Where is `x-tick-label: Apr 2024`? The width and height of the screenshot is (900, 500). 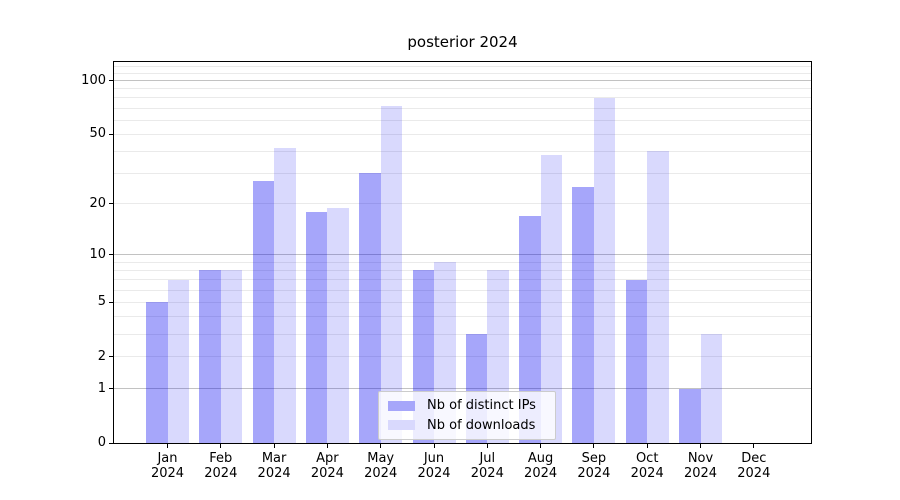
x-tick-label: Apr 2024 is located at coordinates (327, 466).